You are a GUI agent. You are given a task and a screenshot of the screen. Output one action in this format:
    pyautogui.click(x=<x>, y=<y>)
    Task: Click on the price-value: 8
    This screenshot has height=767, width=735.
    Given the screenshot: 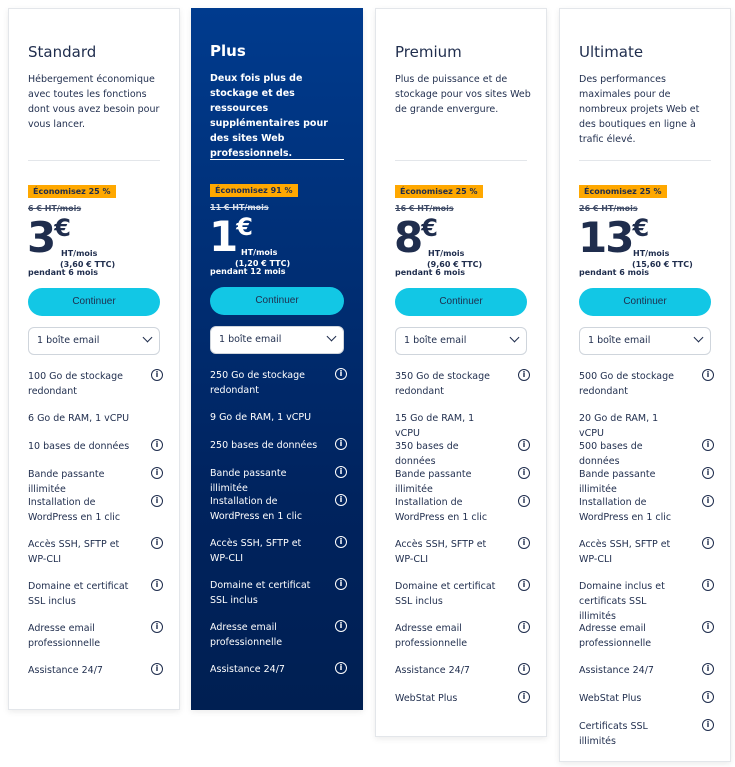 What is the action you would take?
    pyautogui.click(x=408, y=237)
    